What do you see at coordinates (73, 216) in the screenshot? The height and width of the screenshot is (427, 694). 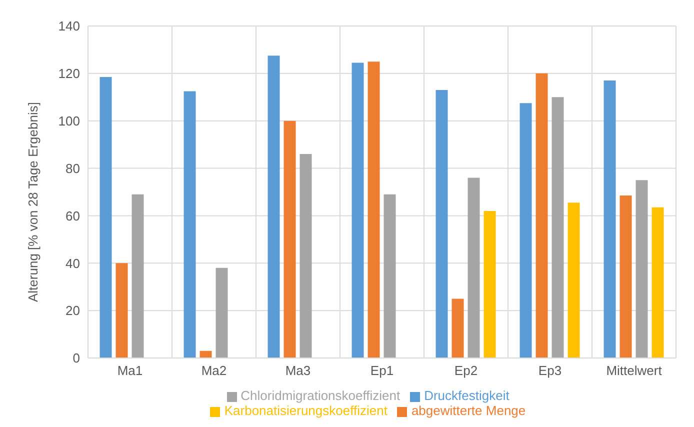 I see `y-tick-label: 60` at bounding box center [73, 216].